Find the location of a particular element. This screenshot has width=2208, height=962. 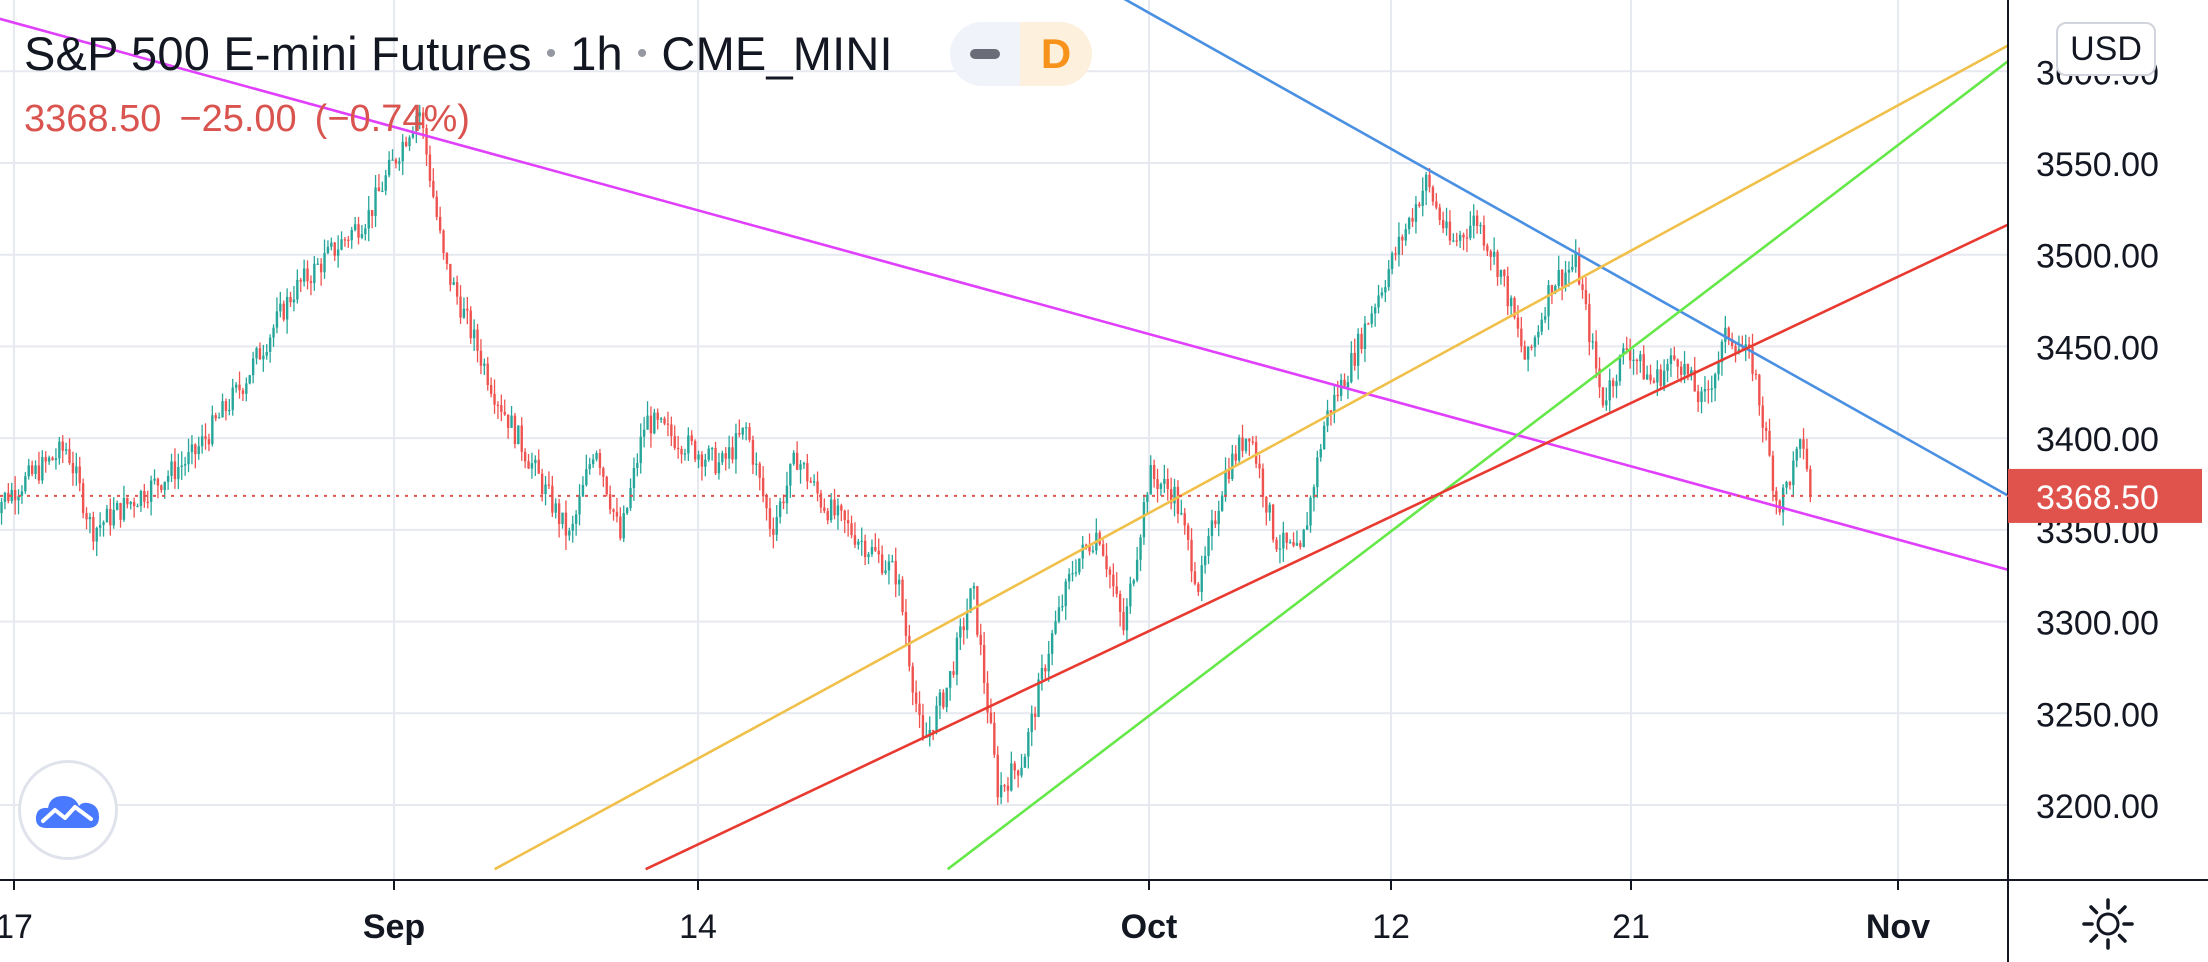

tradingview-logo is located at coordinates (68, 810).